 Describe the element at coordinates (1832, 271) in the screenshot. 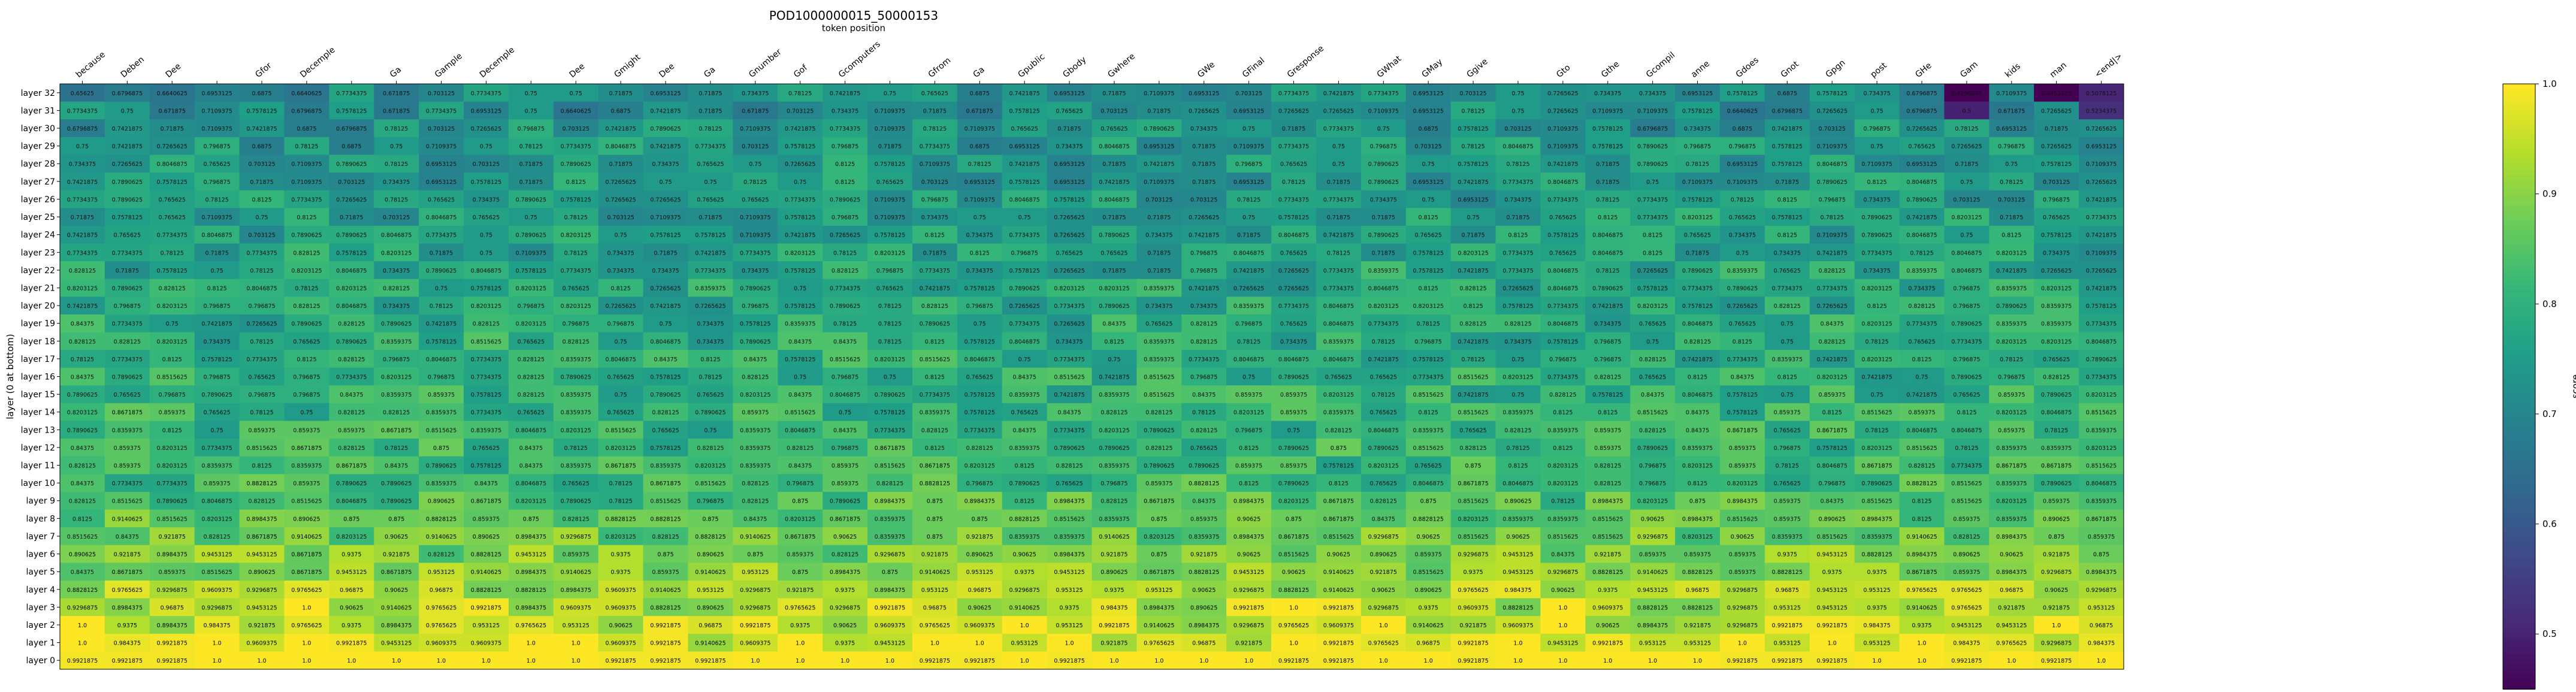

I see `cell-value-label: 0.828125` at that location.